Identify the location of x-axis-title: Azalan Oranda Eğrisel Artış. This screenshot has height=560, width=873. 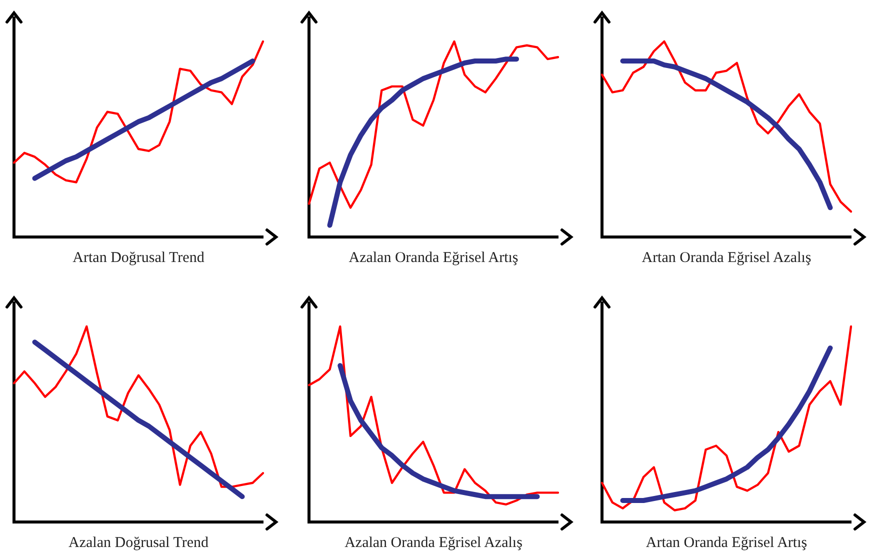
(433, 258).